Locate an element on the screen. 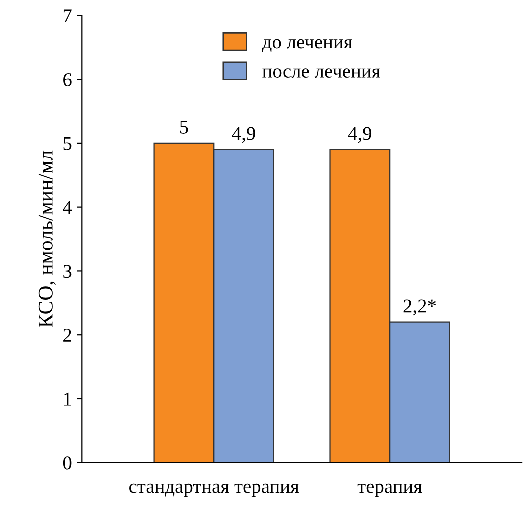  y-tick-label: 5 is located at coordinates (68, 143).